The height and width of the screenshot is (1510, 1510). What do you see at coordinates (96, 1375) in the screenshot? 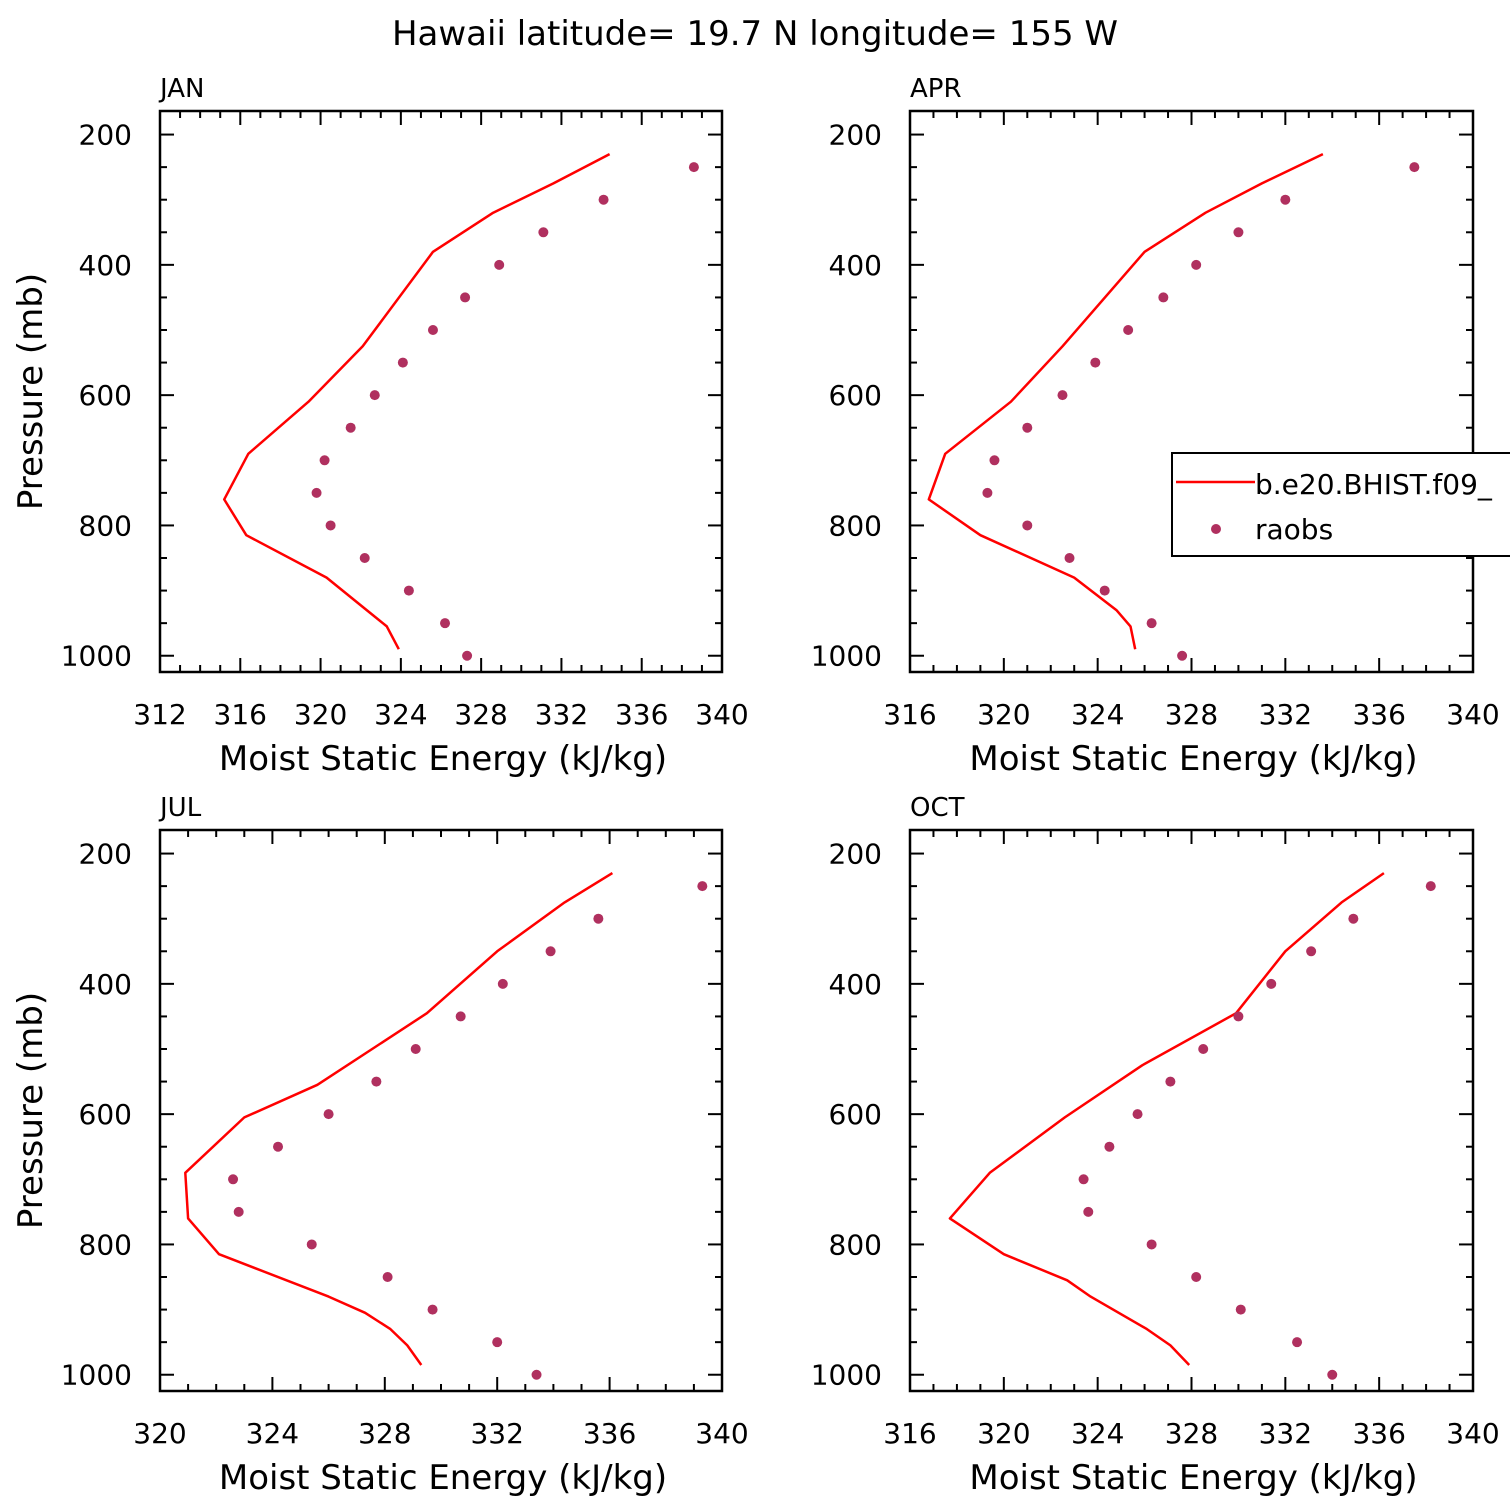
I see `y-tick-label-jul: 1000` at bounding box center [96, 1375].